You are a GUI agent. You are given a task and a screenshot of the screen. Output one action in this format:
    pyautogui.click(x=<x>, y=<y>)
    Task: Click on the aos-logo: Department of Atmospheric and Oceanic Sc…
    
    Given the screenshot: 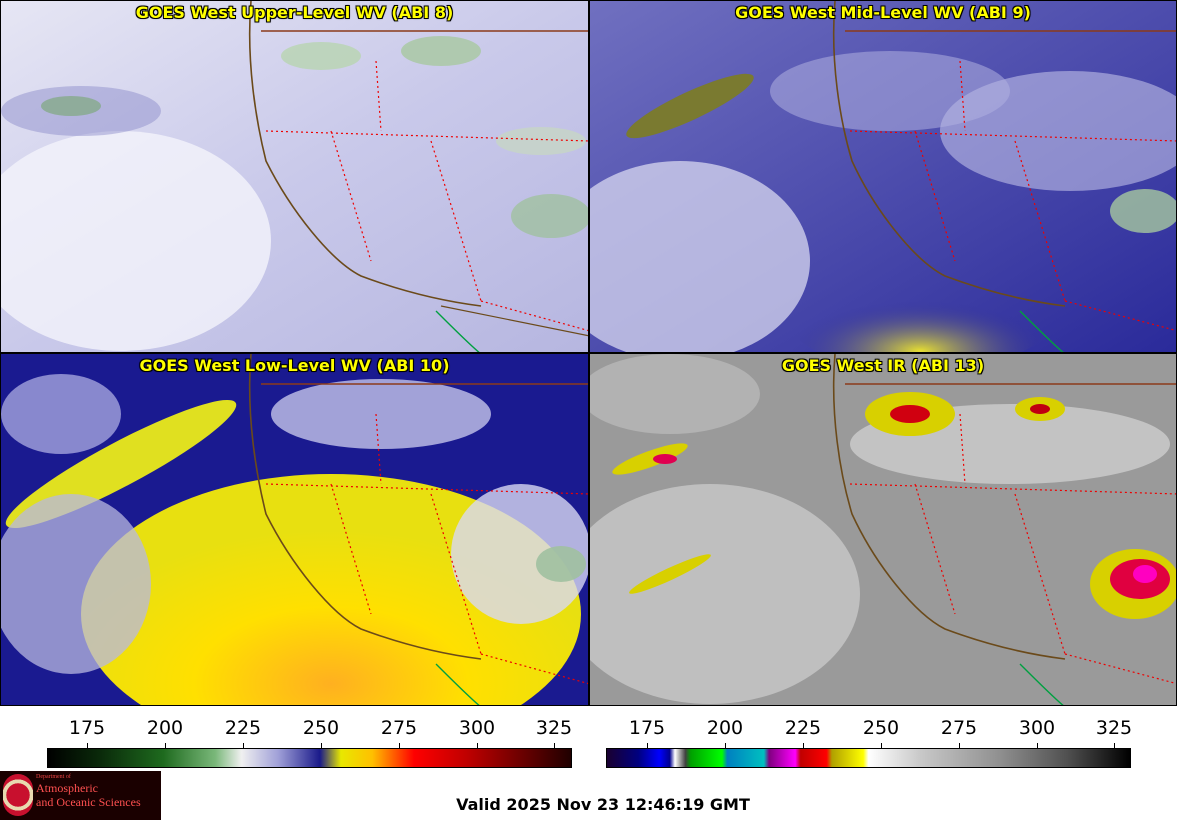 What is the action you would take?
    pyautogui.click(x=80, y=795)
    